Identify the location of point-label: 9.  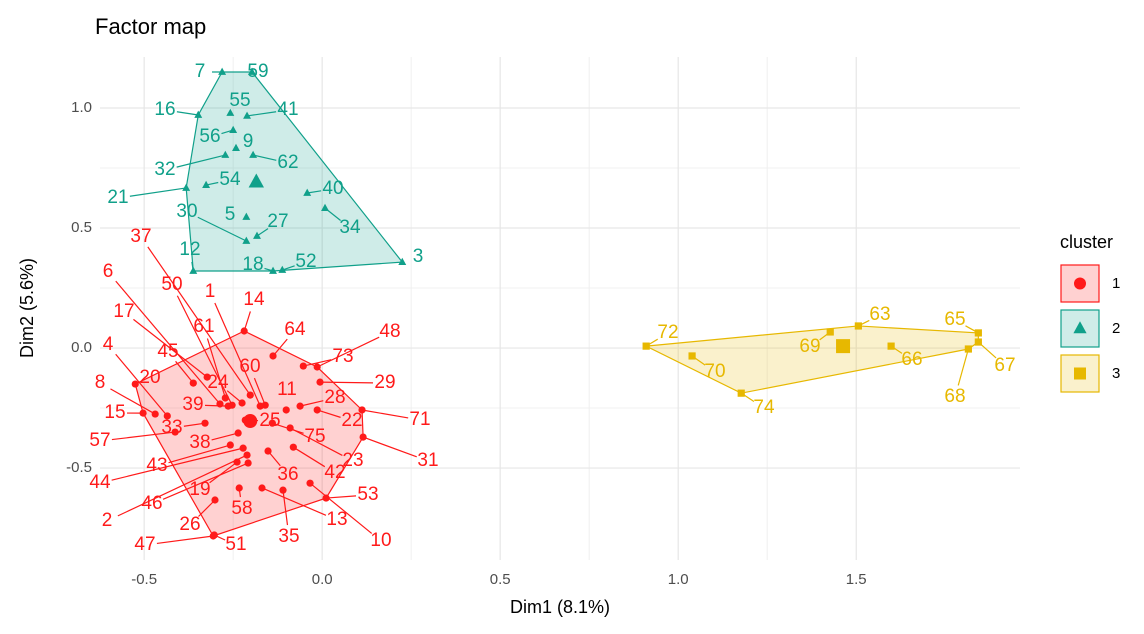
(248, 141).